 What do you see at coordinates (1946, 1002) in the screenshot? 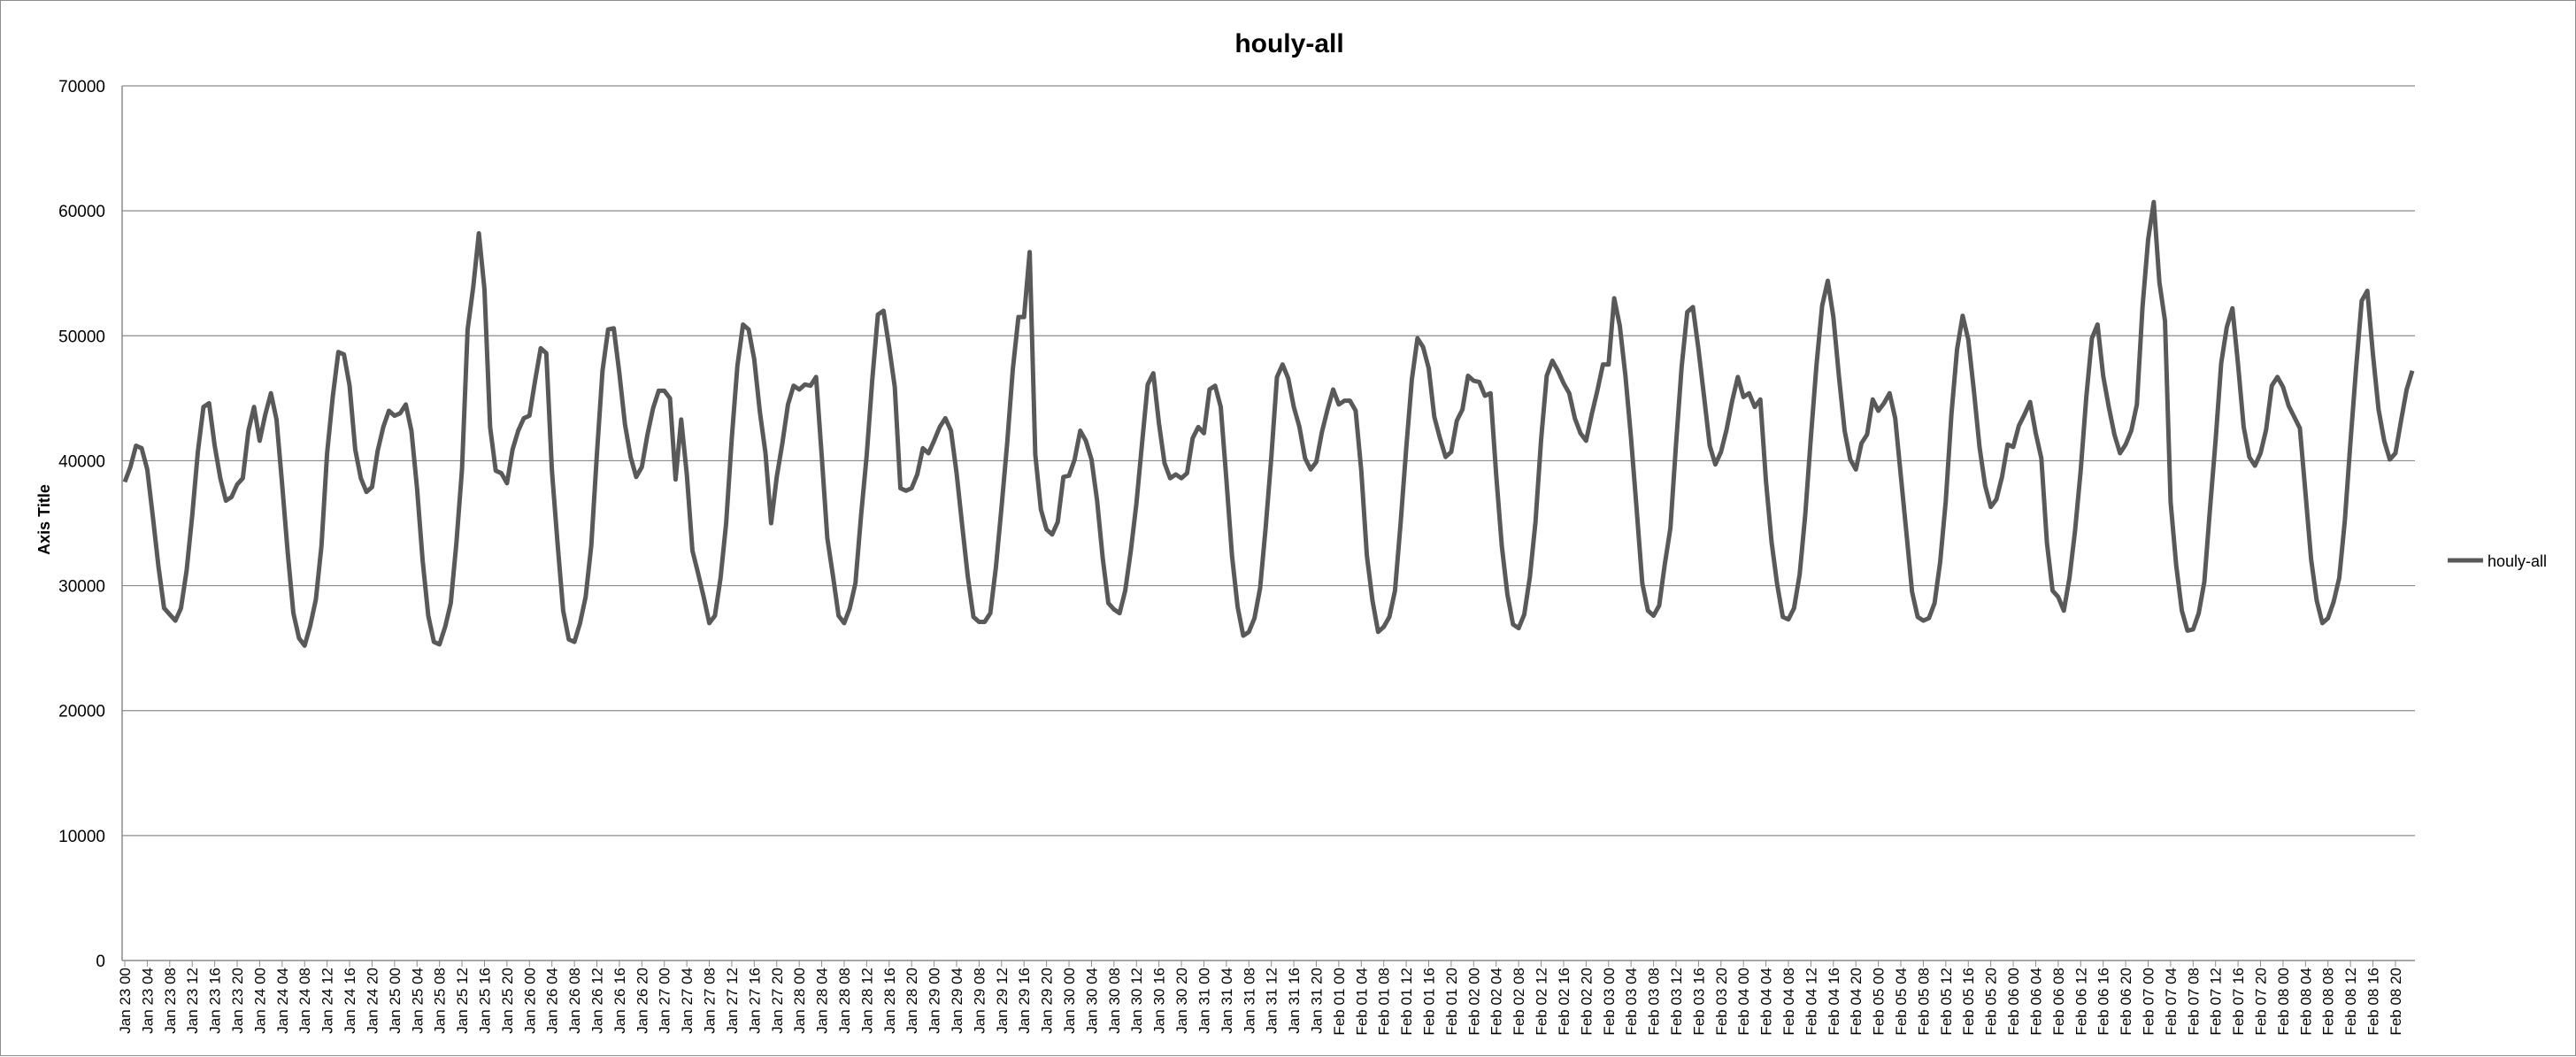
I see `x-tick-label: Feb 05 12` at bounding box center [1946, 1002].